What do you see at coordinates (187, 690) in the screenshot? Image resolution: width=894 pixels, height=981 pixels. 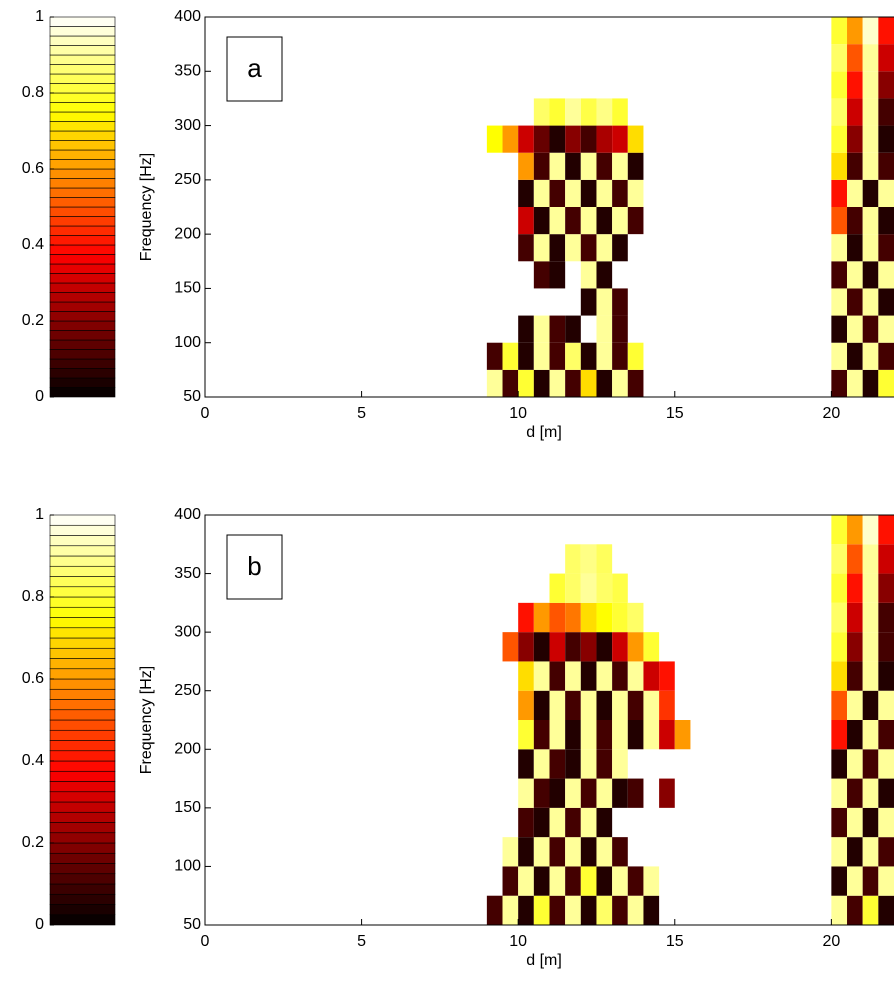 I see `y-tick-label: 250` at bounding box center [187, 690].